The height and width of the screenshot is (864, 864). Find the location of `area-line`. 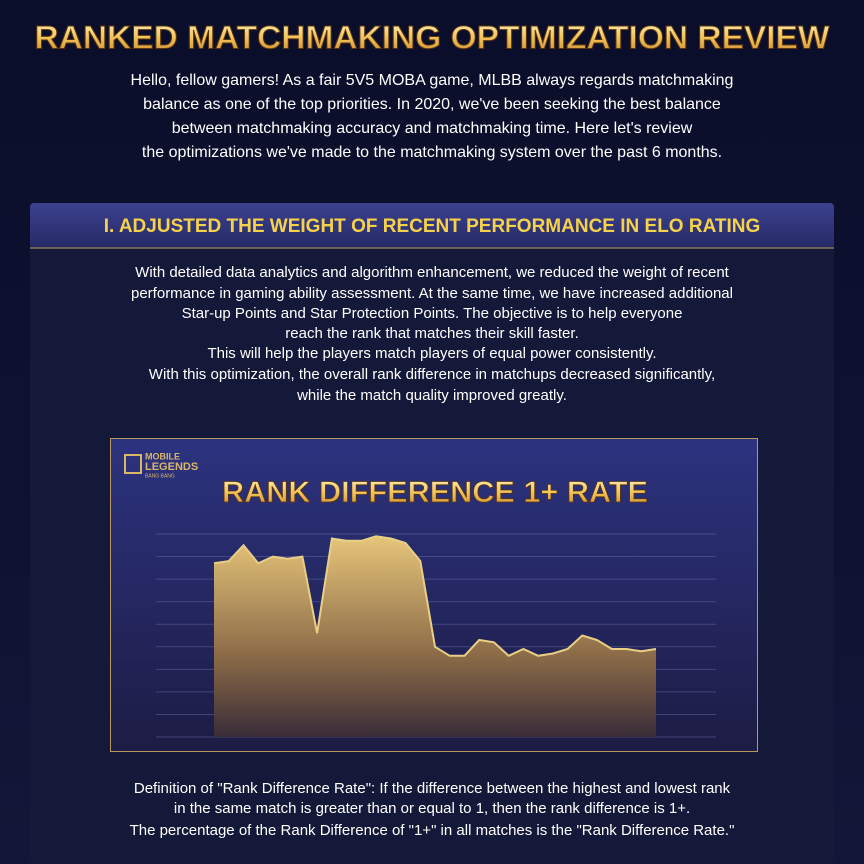

area-line is located at coordinates (435, 596).